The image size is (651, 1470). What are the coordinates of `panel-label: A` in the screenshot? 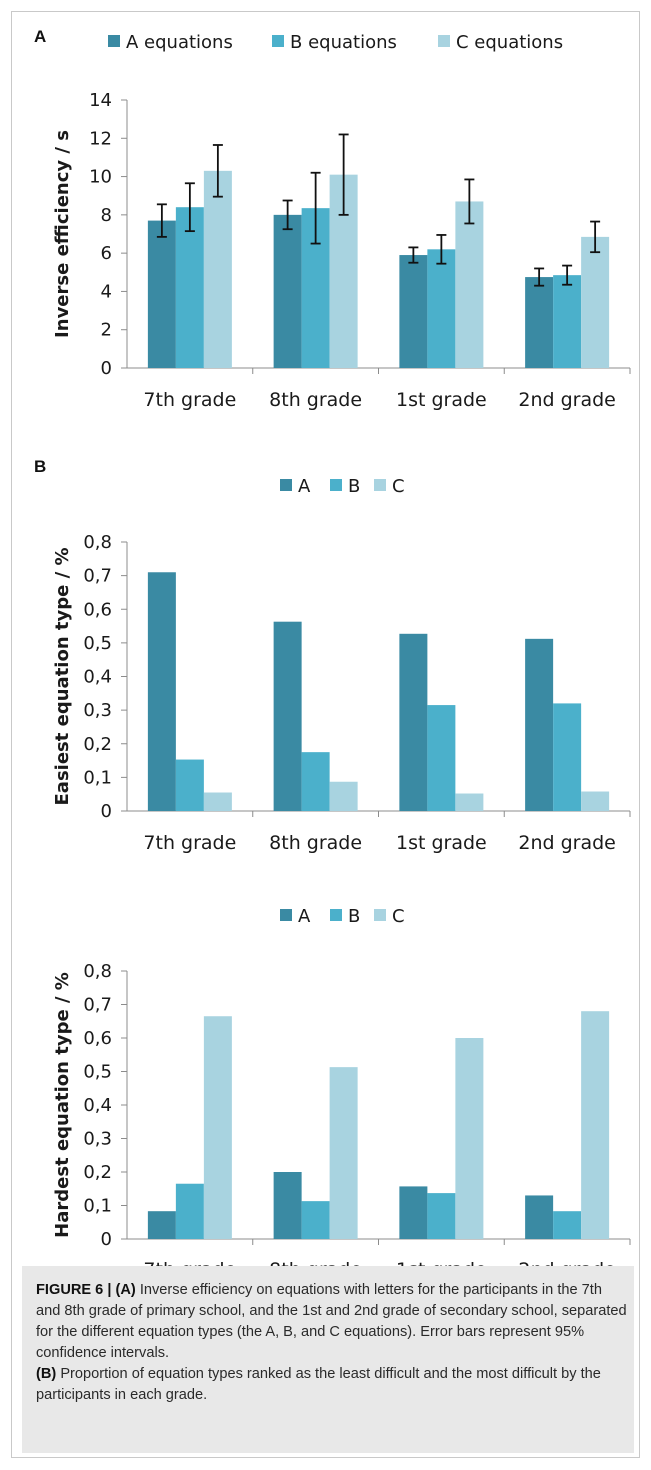 It's located at (40, 36).